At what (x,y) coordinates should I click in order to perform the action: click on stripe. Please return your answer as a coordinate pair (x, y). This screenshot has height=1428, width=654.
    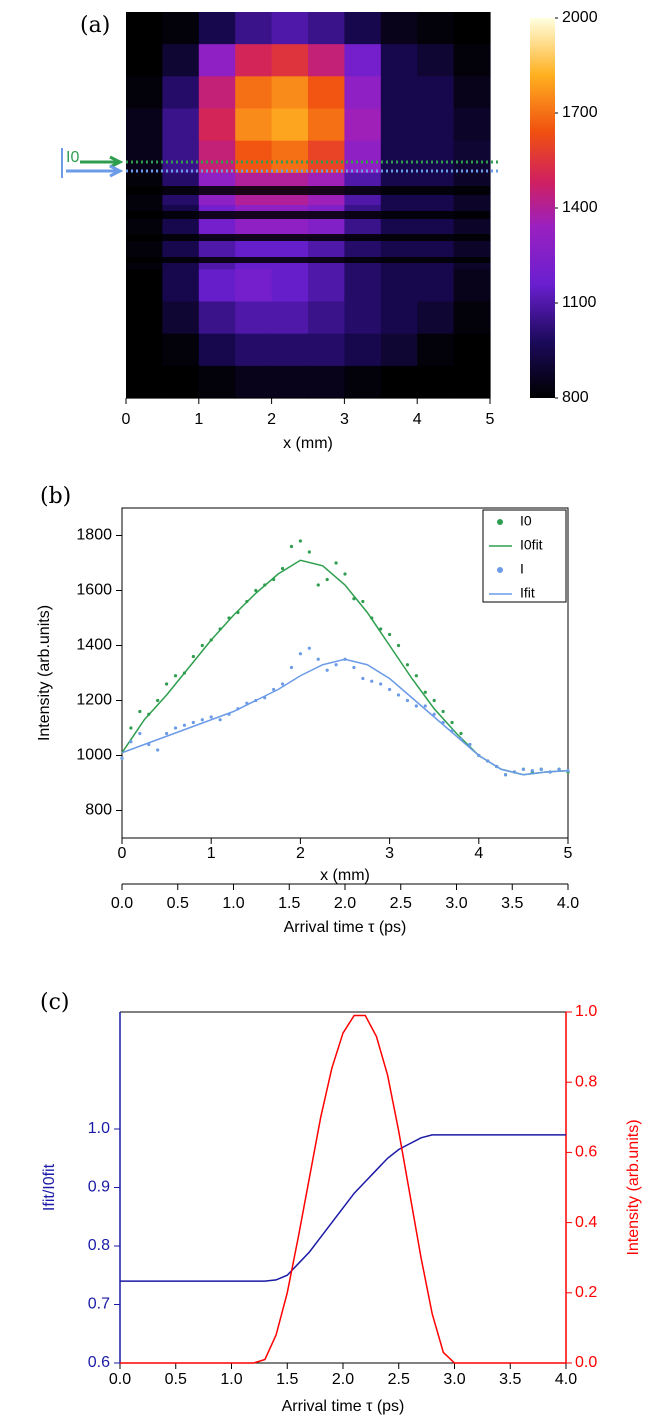
    Looking at the image, I should click on (308, 237).